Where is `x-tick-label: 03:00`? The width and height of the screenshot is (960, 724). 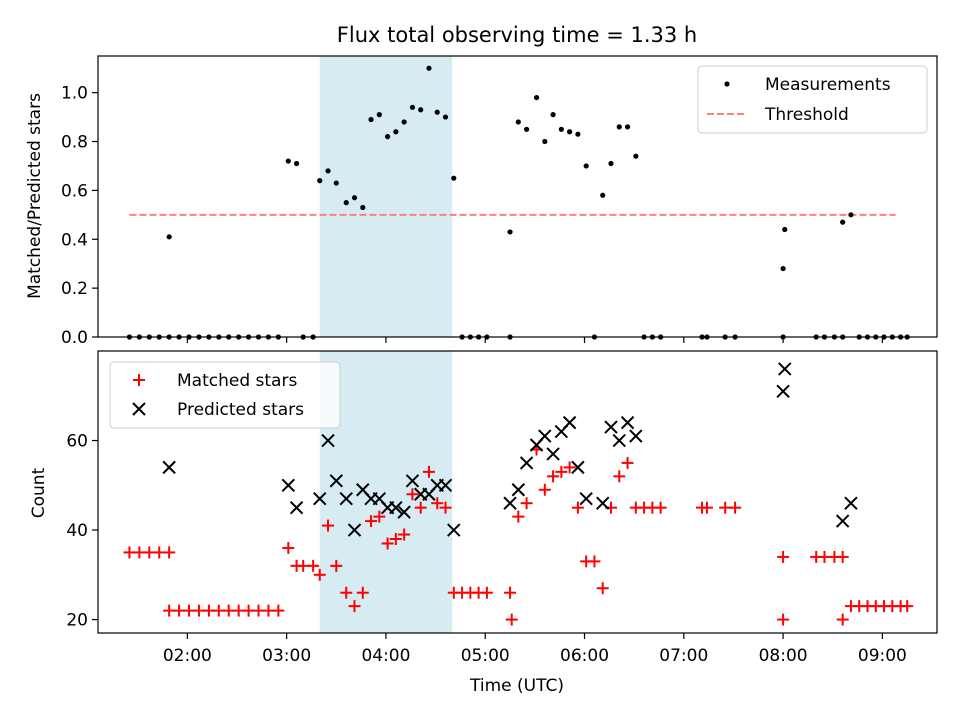 x-tick-label: 03:00 is located at coordinates (286, 656).